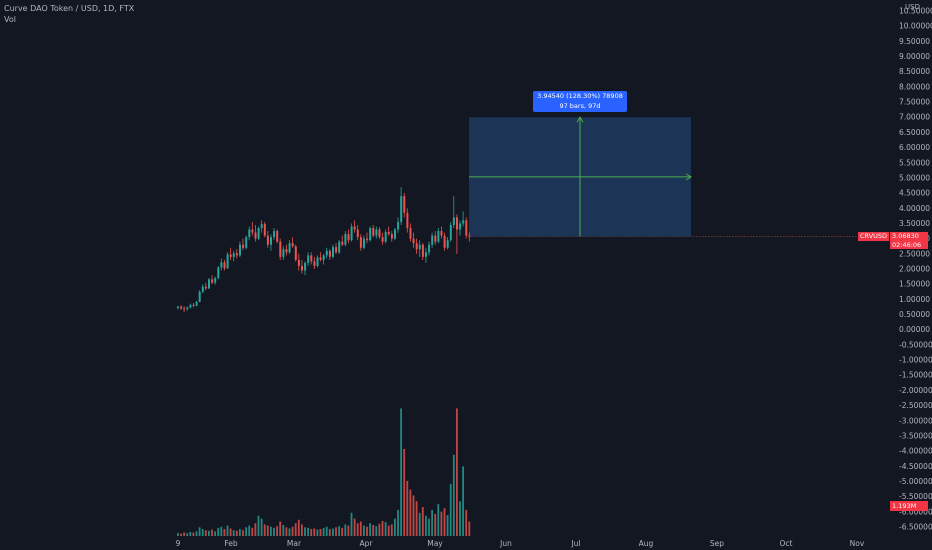 Image resolution: width=932 pixels, height=550 pixels. I want to click on symbol-title: Curve DAO Token / USD, 1D, FTX, so click(69, 8).